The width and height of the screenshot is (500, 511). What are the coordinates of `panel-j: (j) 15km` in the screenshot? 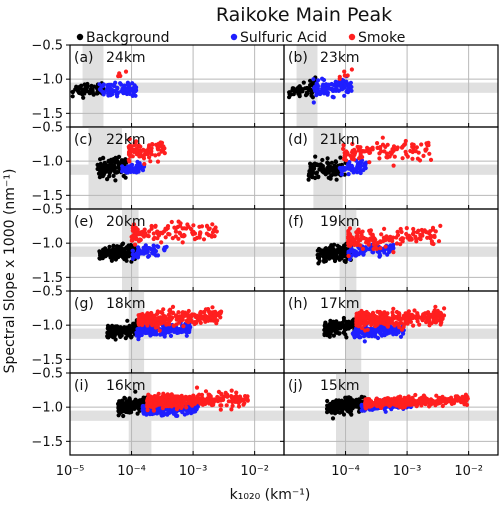 It's located at (389, 414).